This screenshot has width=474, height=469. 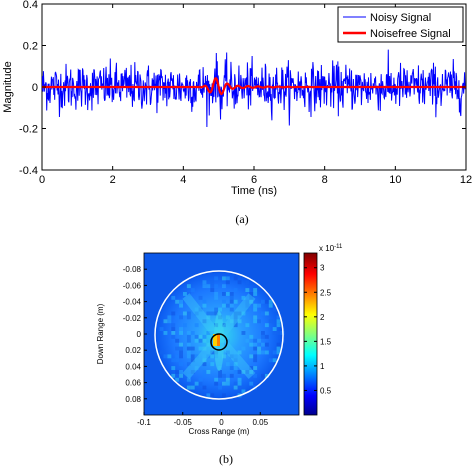 What do you see at coordinates (132, 285) in the screenshot?
I see `heatmap-y-tick-label: -0.06` at bounding box center [132, 285].